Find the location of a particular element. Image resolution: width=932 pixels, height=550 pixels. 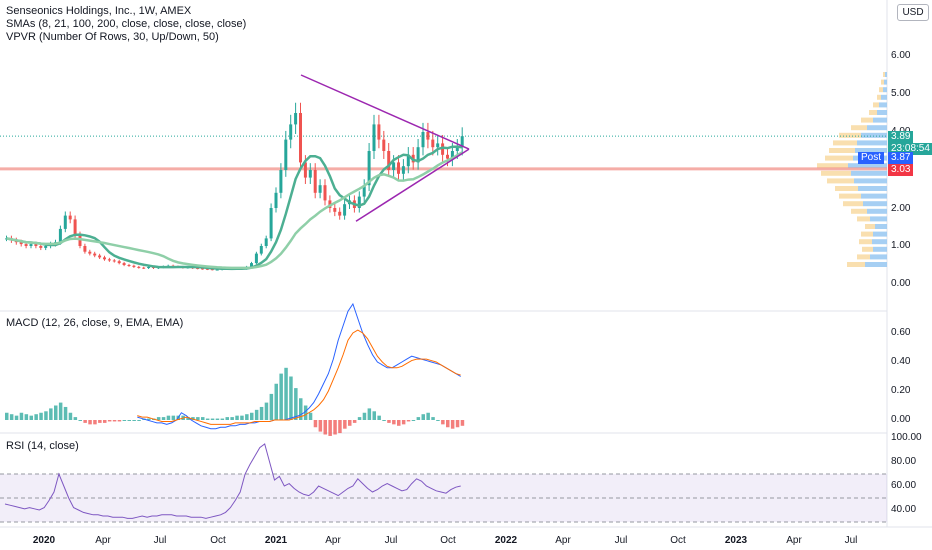

rsi-legend: RSI (14, close) is located at coordinates (42, 446).